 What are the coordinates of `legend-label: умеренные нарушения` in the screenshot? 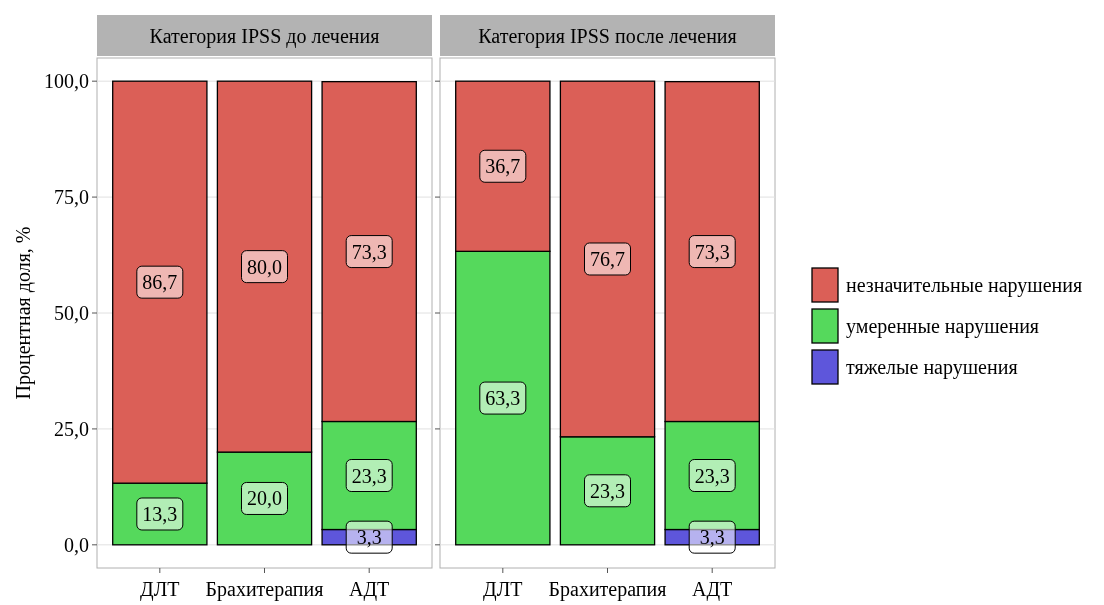 It's located at (943, 326).